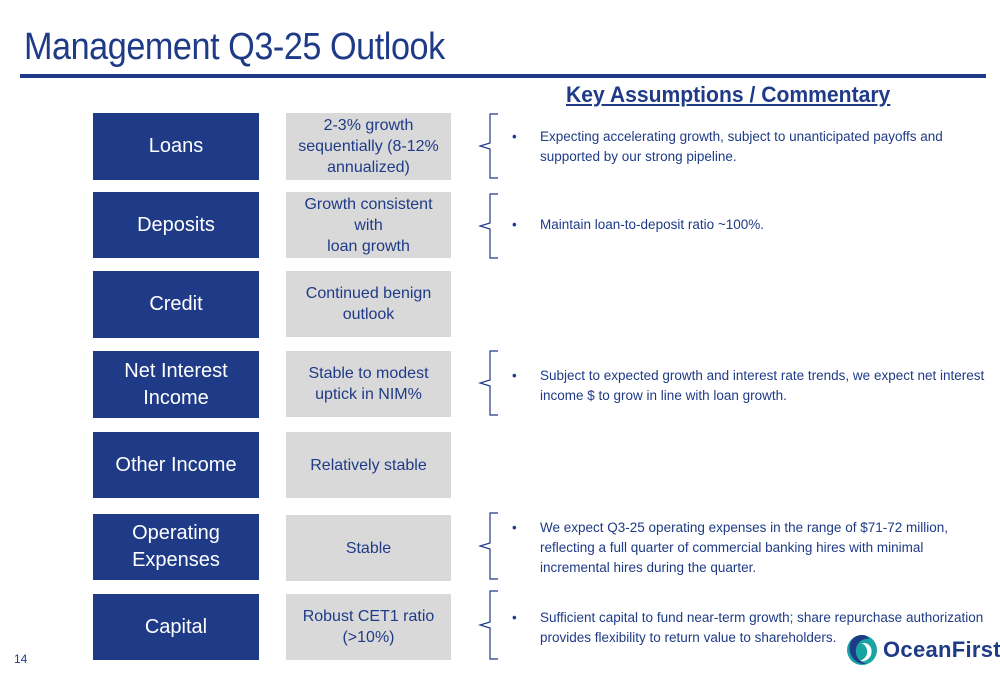 This screenshot has width=1000, height=685. Describe the element at coordinates (652, 224) in the screenshot. I see `commentary-text: Maintain loan-to-deposit ratio ~100%.` at that location.